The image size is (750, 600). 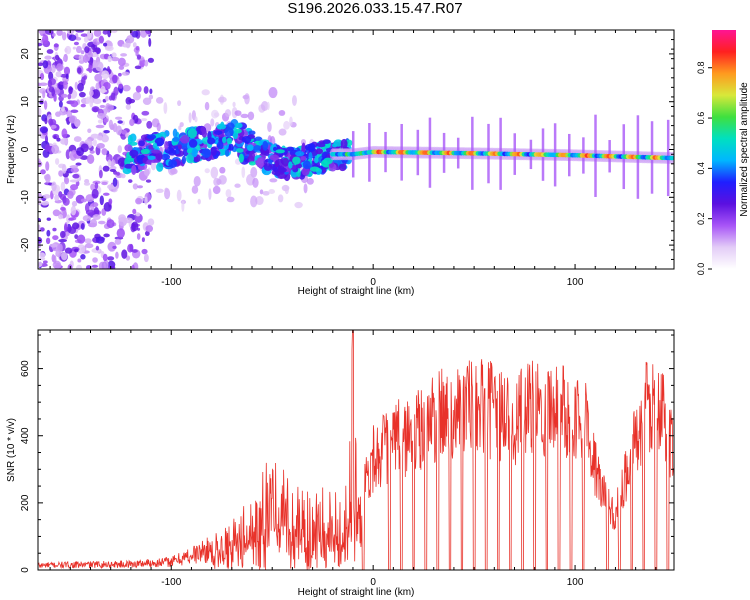 What do you see at coordinates (373, 582) in the screenshot?
I see `x-tick-label: 0` at bounding box center [373, 582].